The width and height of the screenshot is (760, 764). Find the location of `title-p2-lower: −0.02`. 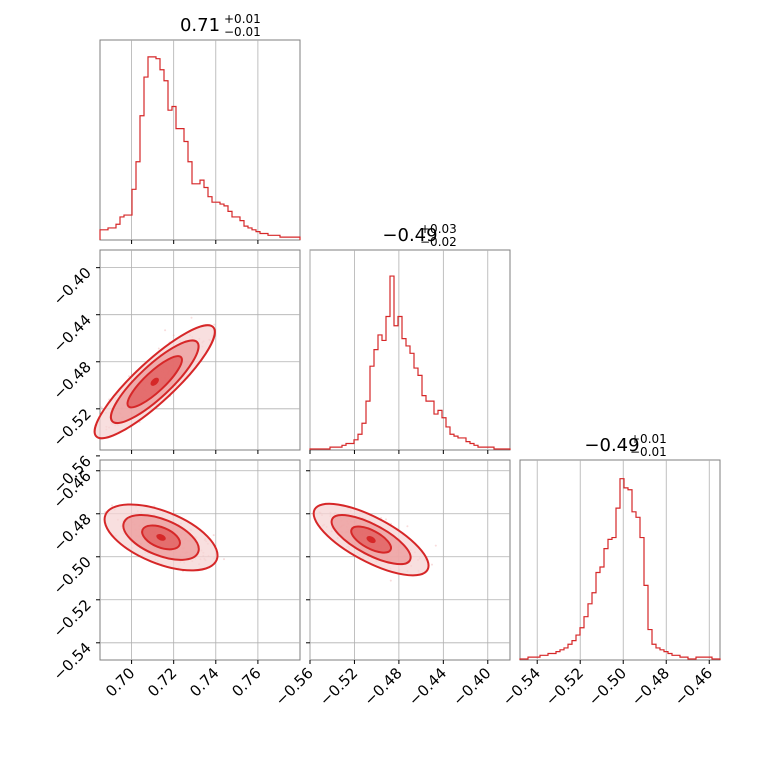

title-p2-lower: −0.02 is located at coordinates (438, 242).